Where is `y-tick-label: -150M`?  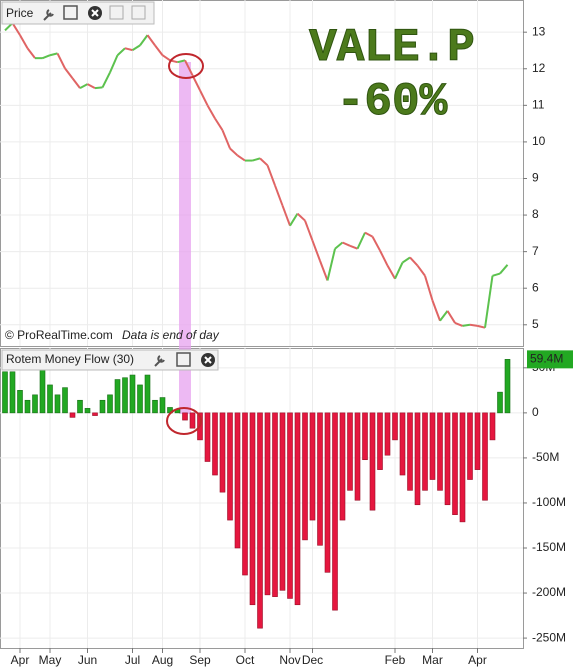
y-tick-label: -150M is located at coordinates (549, 547).